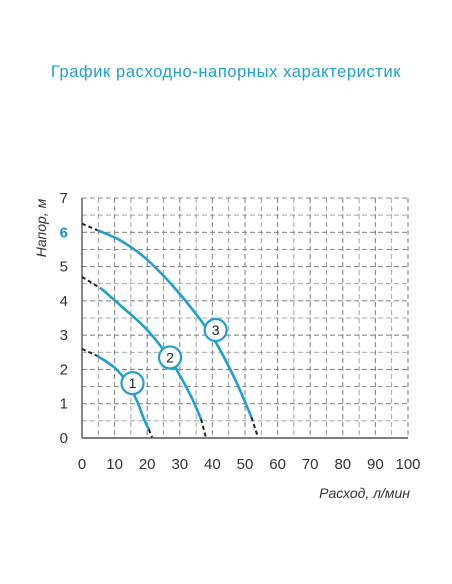  I want to click on curve-1-dashed-end, so click(150, 433).